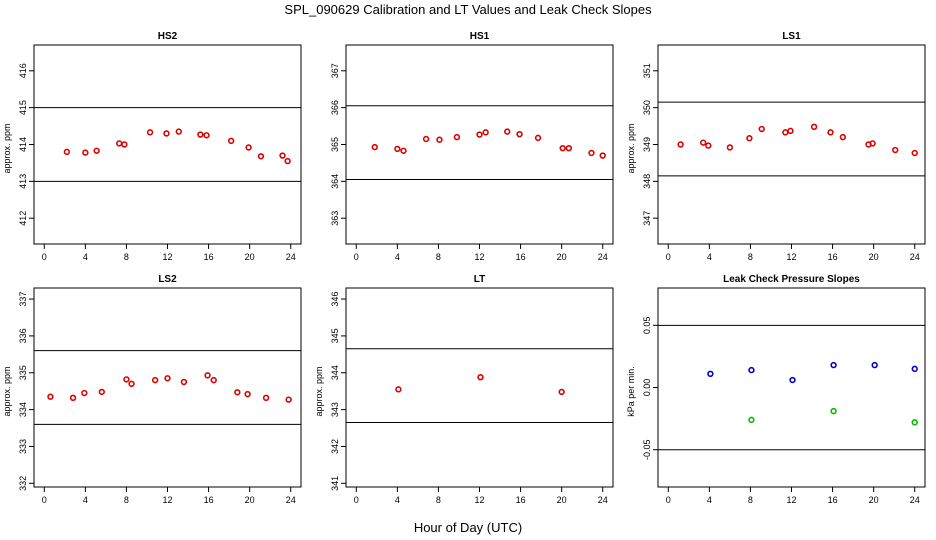  Describe the element at coordinates (335, 181) in the screenshot. I see `y-tick-label: 364` at that location.